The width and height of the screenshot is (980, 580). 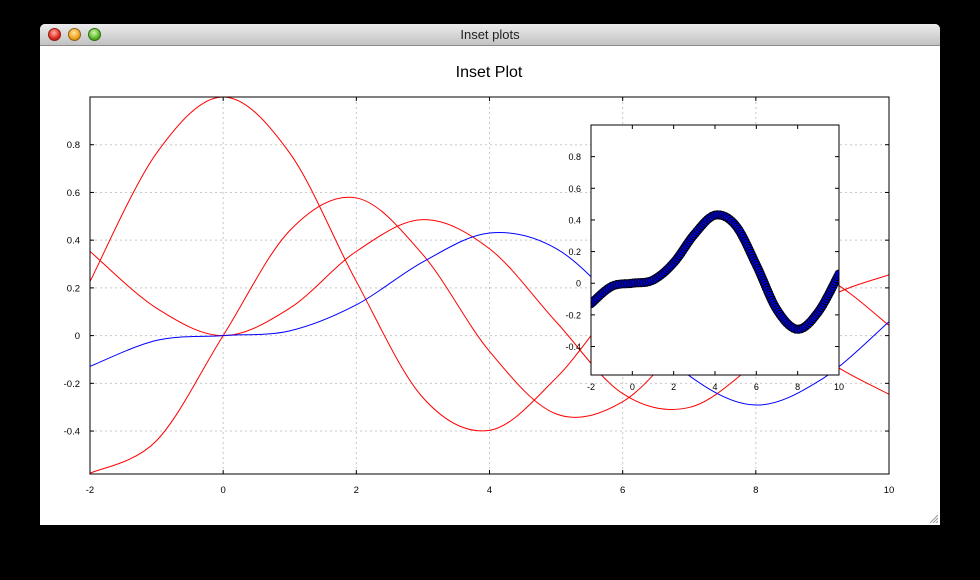 I want to click on close-window-button, so click(x=54, y=34).